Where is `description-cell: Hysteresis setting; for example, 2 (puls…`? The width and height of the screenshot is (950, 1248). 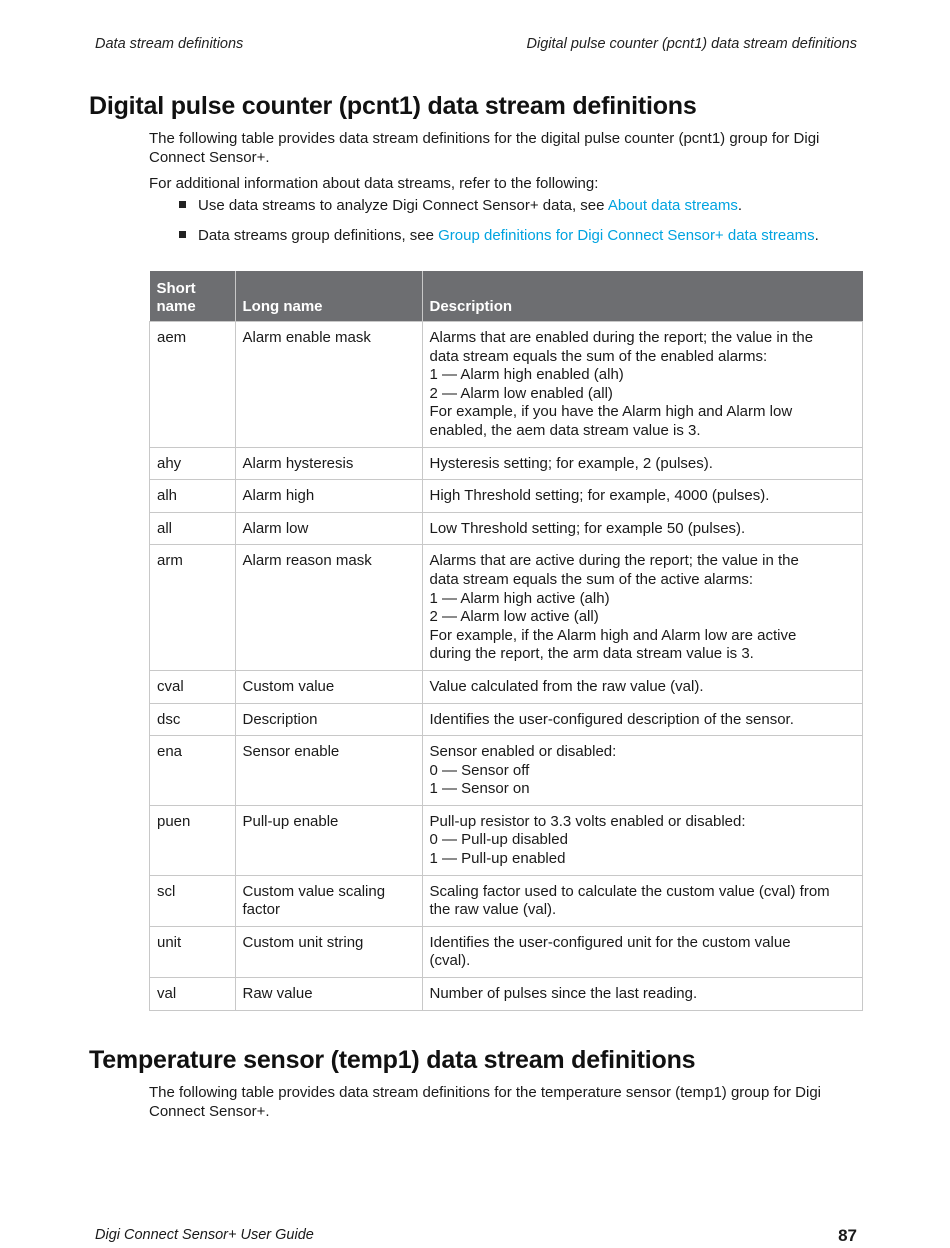
description-cell: Hysteresis setting; for example, 2 (puls… is located at coordinates (642, 463).